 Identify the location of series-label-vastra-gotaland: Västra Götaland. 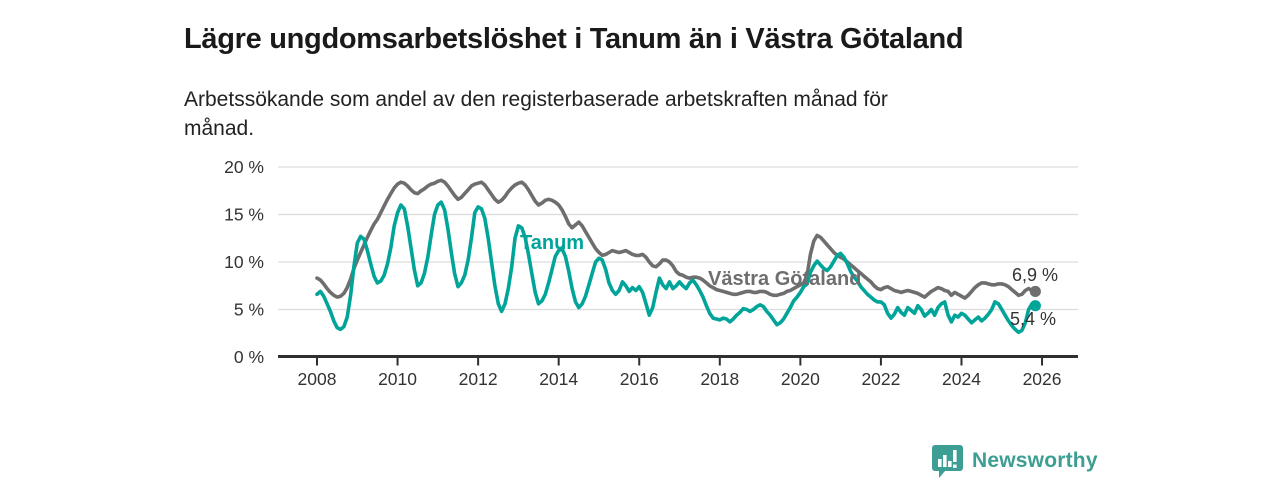
(784, 279).